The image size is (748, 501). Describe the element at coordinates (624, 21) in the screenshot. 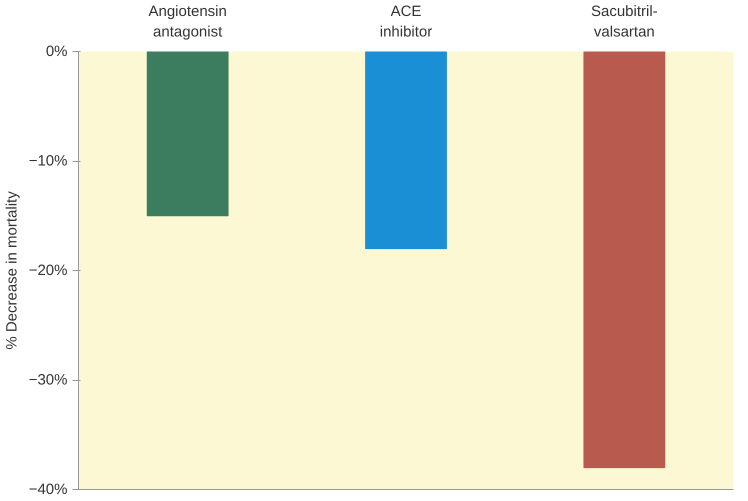

I see `x-tick-label: Sacubitril-valsartan` at that location.